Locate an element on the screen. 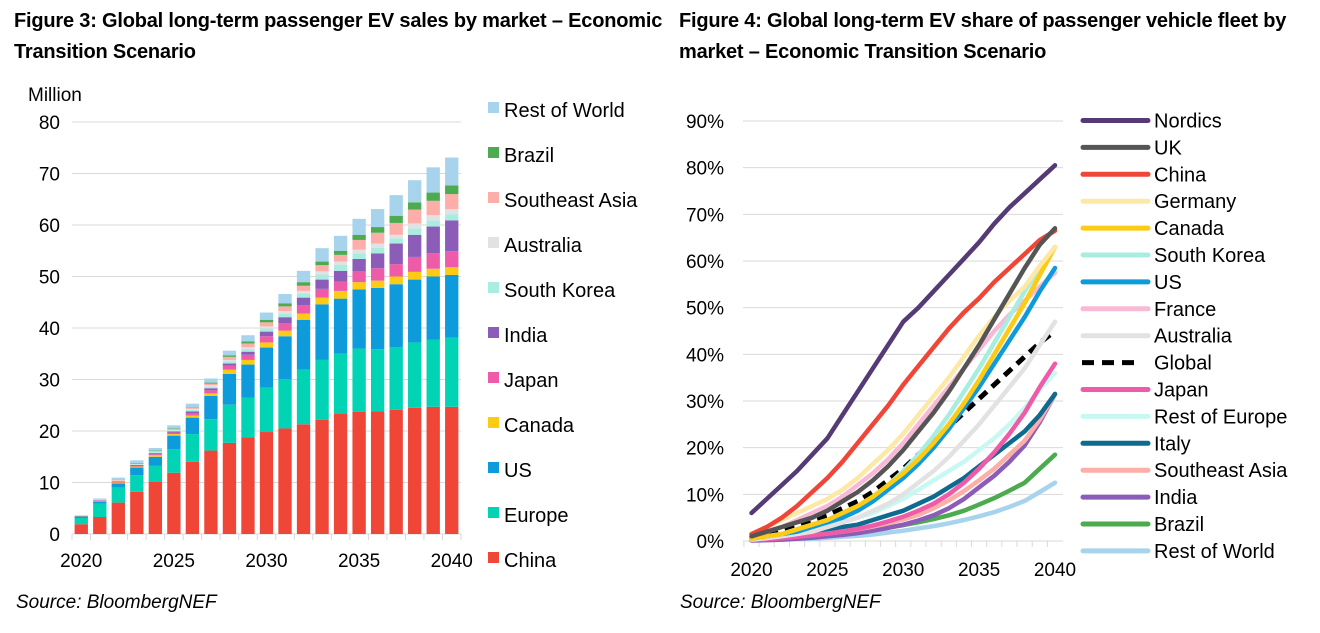 The height and width of the screenshot is (633, 1320). legend-item-europe: Europe is located at coordinates (528, 516).